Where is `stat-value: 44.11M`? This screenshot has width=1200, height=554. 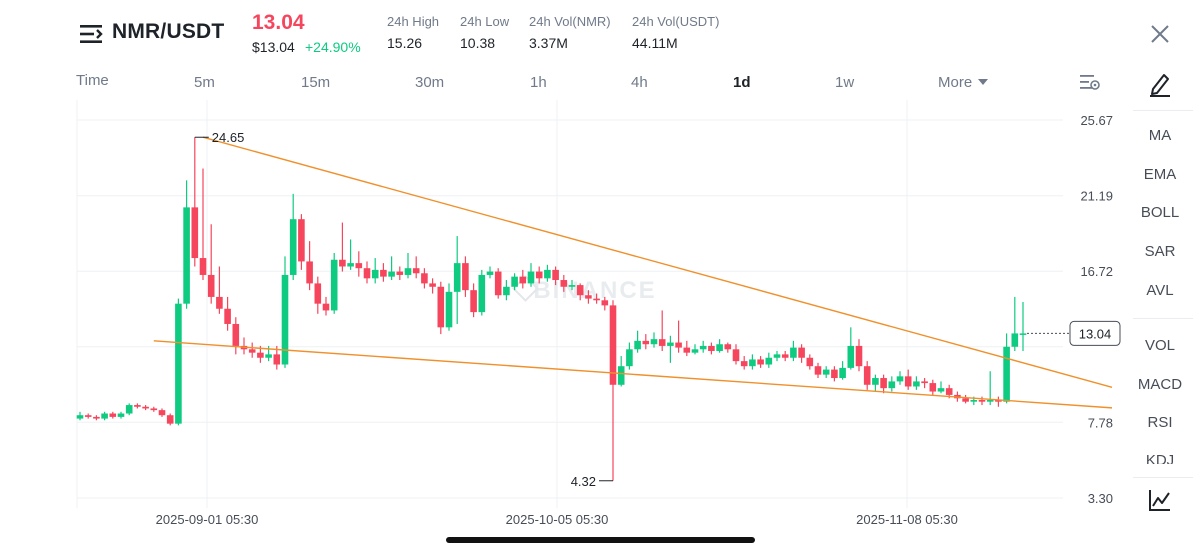 stat-value: 44.11M is located at coordinates (655, 43).